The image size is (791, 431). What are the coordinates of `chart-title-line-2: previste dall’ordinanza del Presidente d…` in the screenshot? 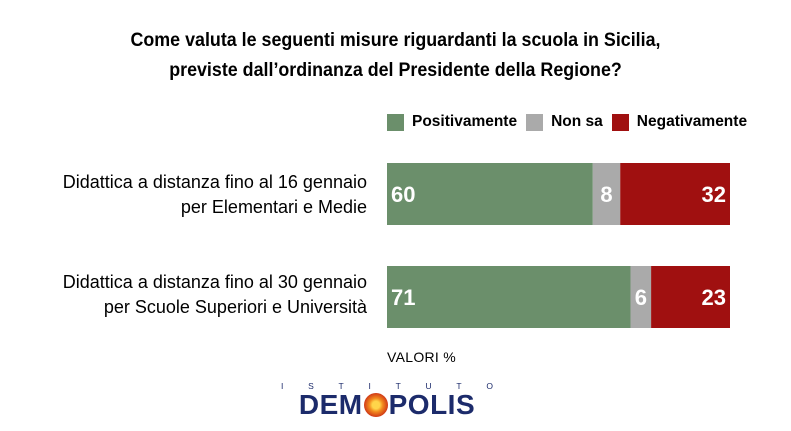 It's located at (395, 70).